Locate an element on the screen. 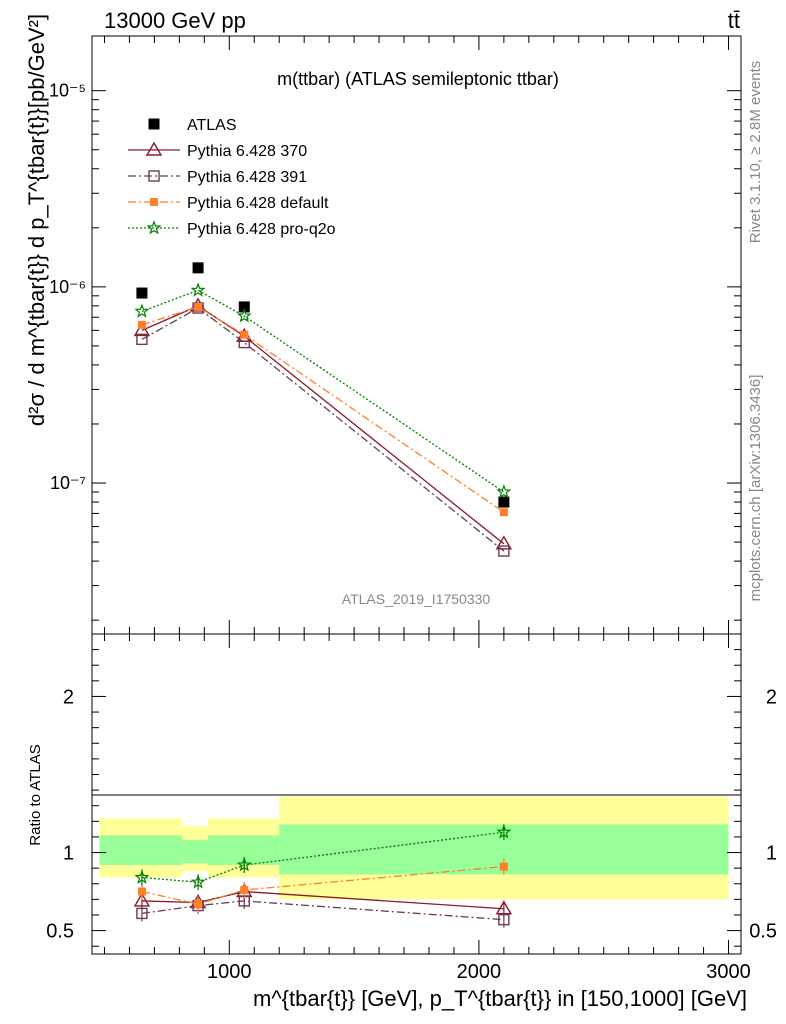 The height and width of the screenshot is (1024, 786). legend-label: Pythia 6.428 391 is located at coordinates (247, 177).